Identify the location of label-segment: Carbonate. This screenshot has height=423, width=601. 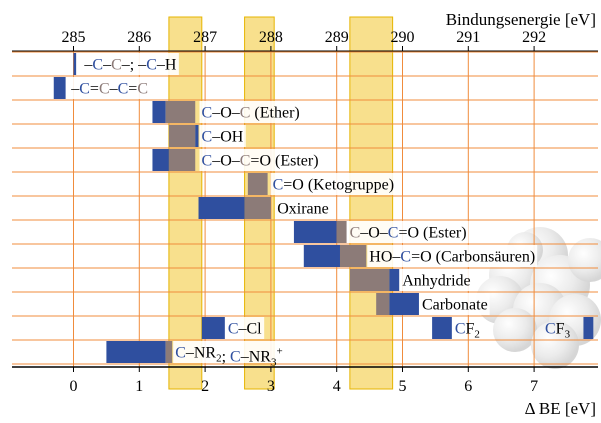
(455, 305).